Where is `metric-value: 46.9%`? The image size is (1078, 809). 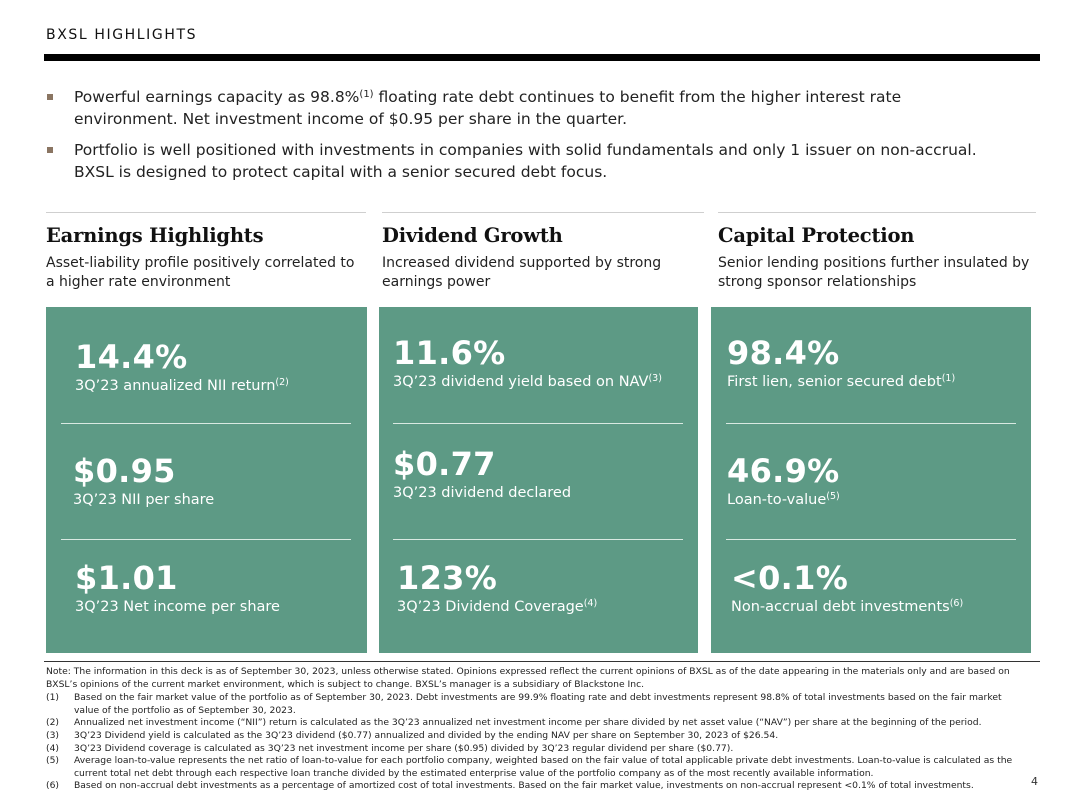
metric-value: 46.9% is located at coordinates (783, 471).